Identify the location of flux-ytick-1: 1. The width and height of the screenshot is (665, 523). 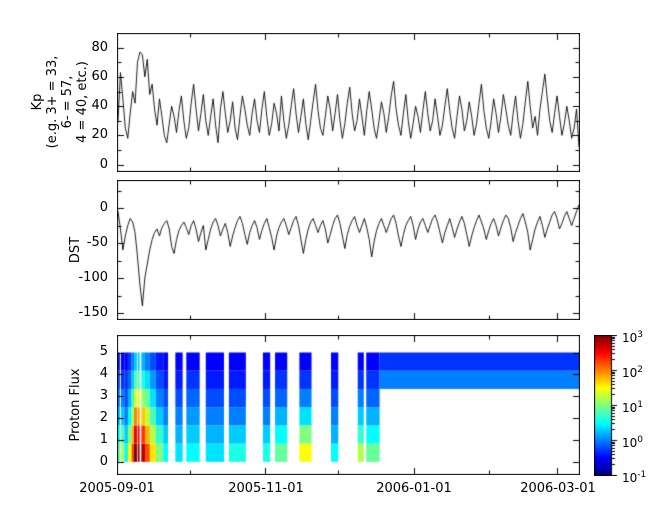
(103, 439).